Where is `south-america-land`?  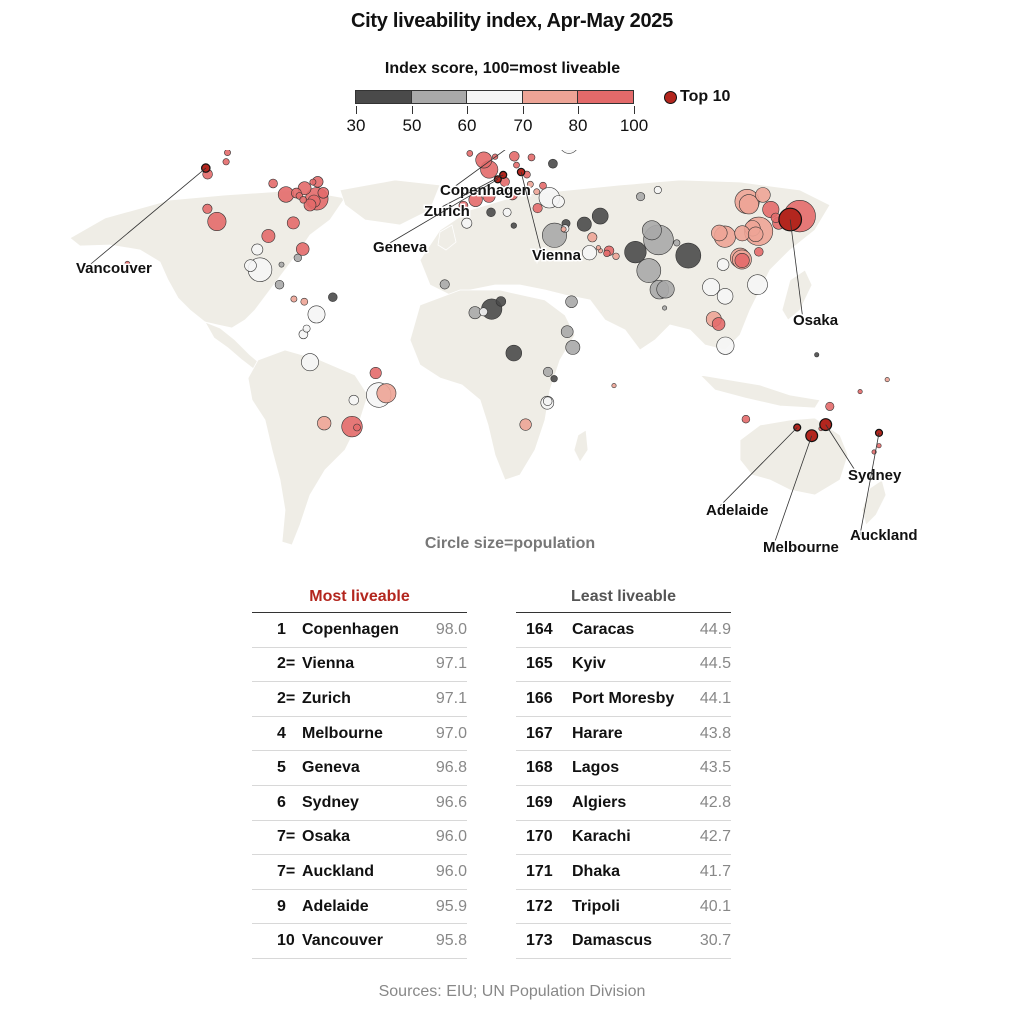
south-america-land is located at coordinates (308, 447).